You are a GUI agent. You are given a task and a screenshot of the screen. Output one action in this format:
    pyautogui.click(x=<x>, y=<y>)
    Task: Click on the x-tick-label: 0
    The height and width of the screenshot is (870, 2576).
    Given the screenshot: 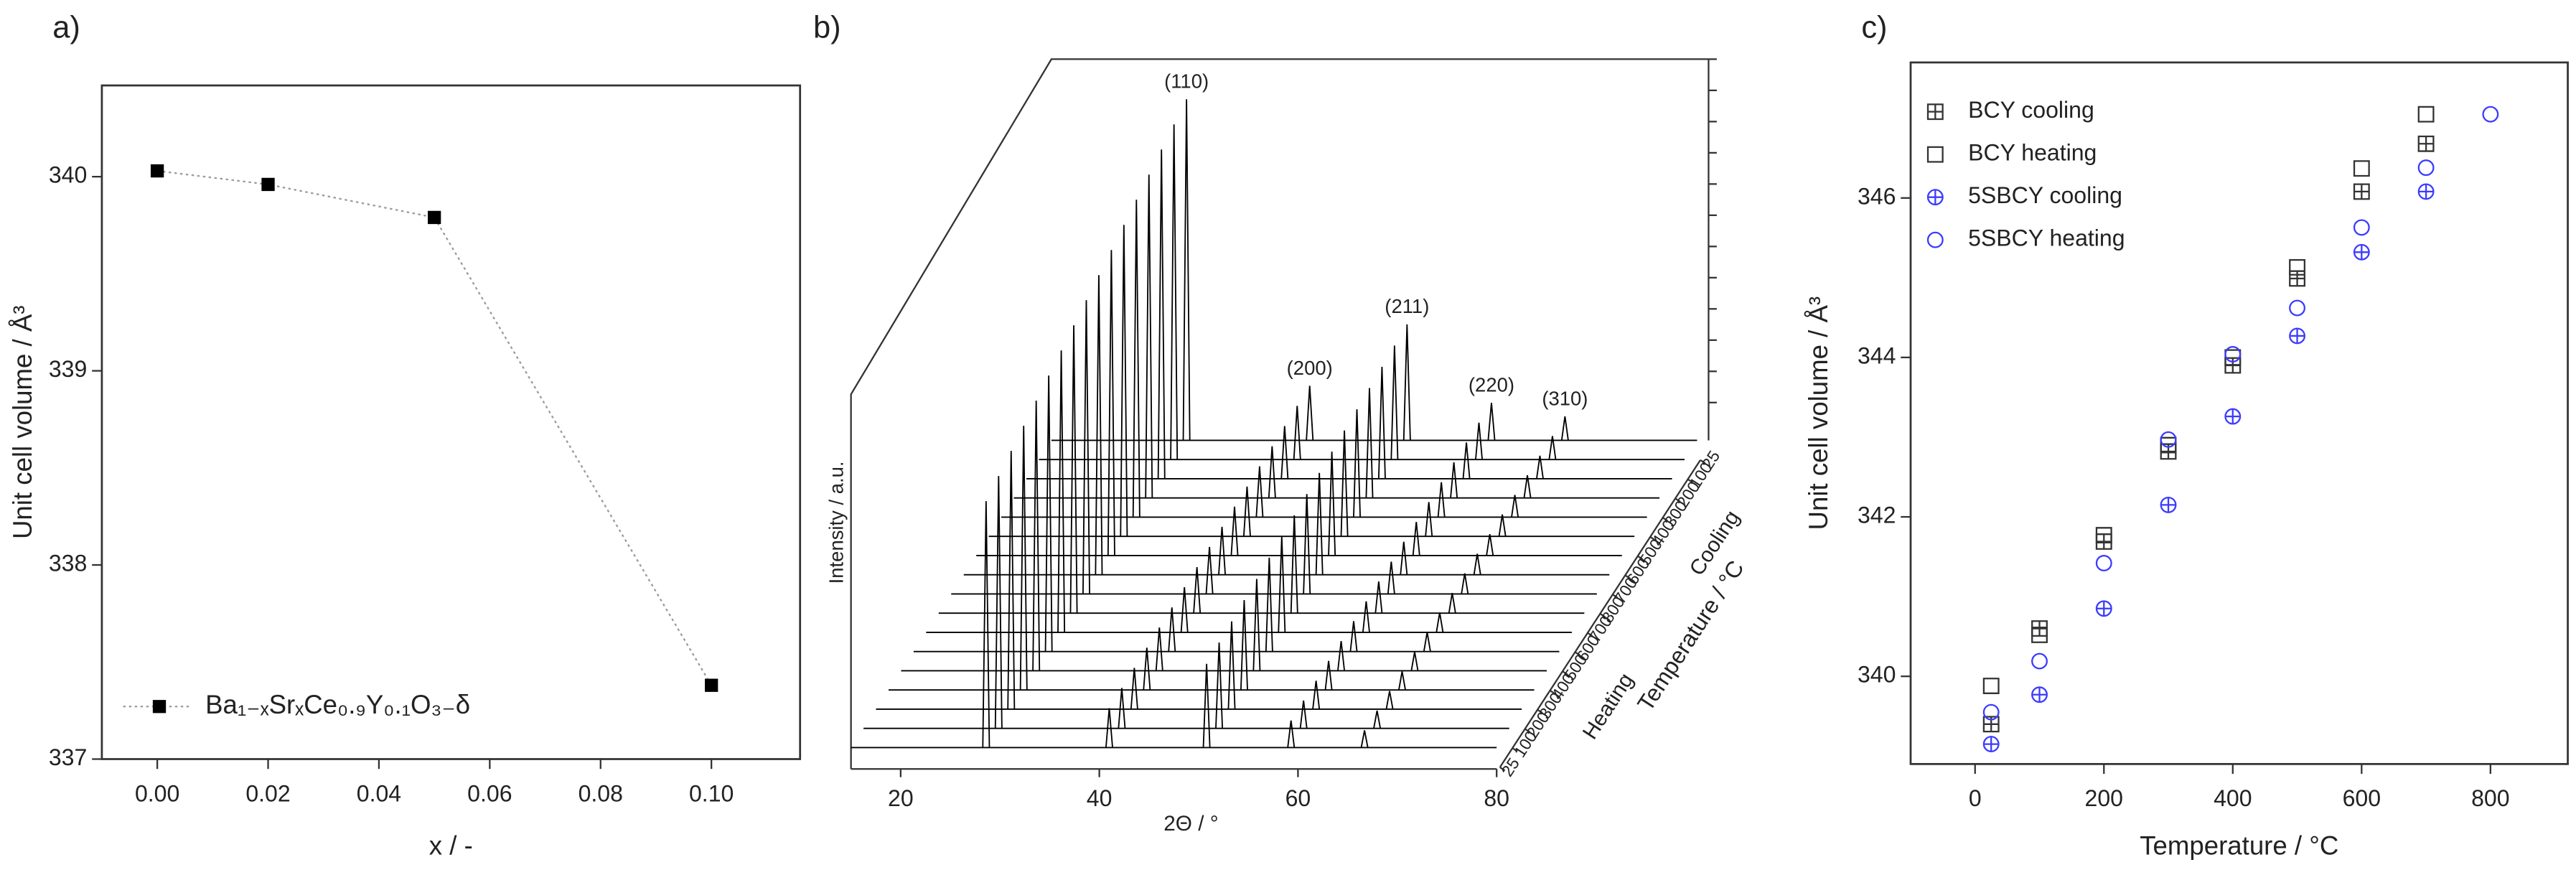 What is the action you would take?
    pyautogui.click(x=1975, y=798)
    